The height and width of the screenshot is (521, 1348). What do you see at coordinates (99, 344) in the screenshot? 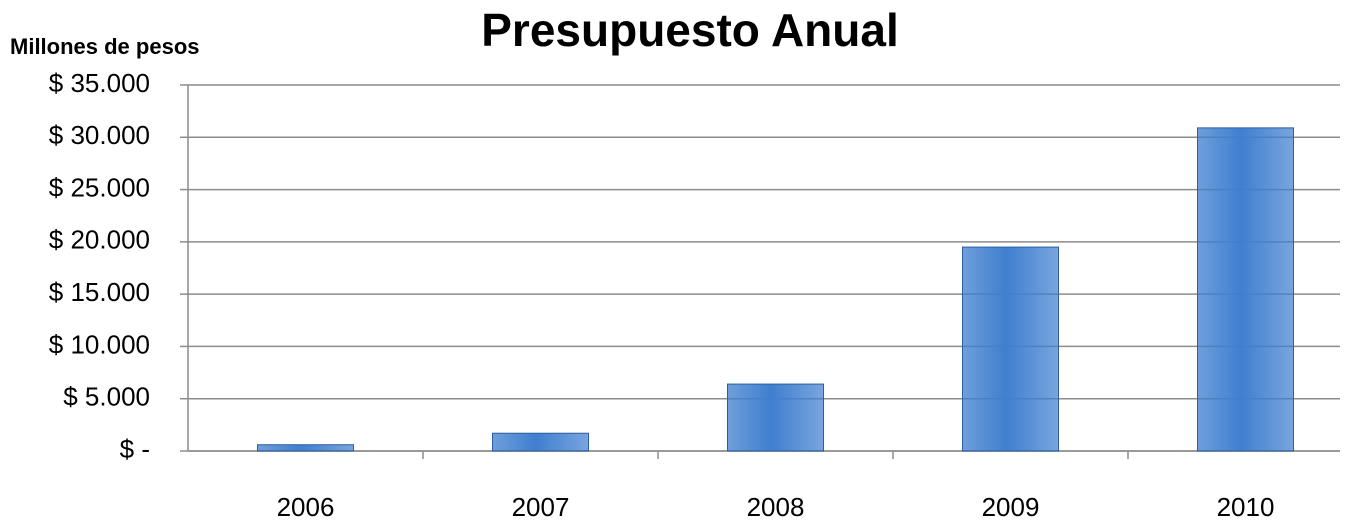
I see `y-tick-label: $ 10.000` at bounding box center [99, 344].